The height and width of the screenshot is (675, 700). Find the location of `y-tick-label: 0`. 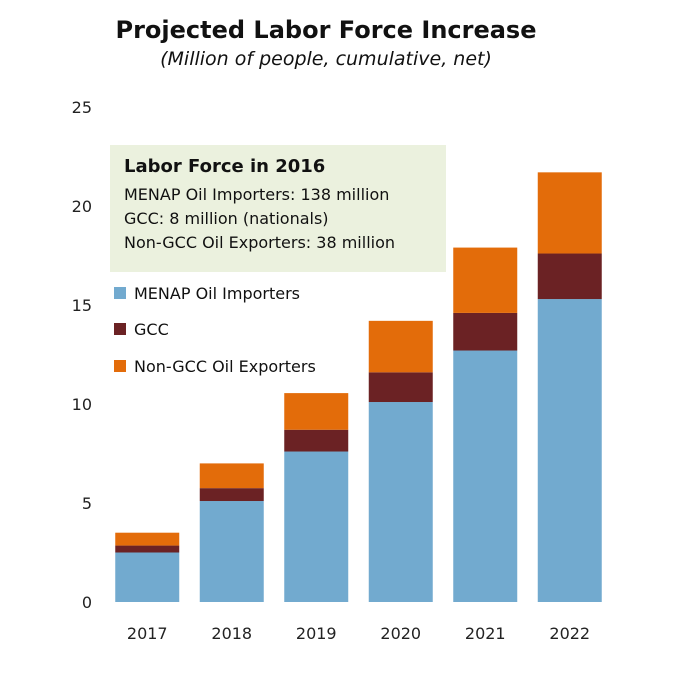

y-tick-label: 0 is located at coordinates (87, 602).